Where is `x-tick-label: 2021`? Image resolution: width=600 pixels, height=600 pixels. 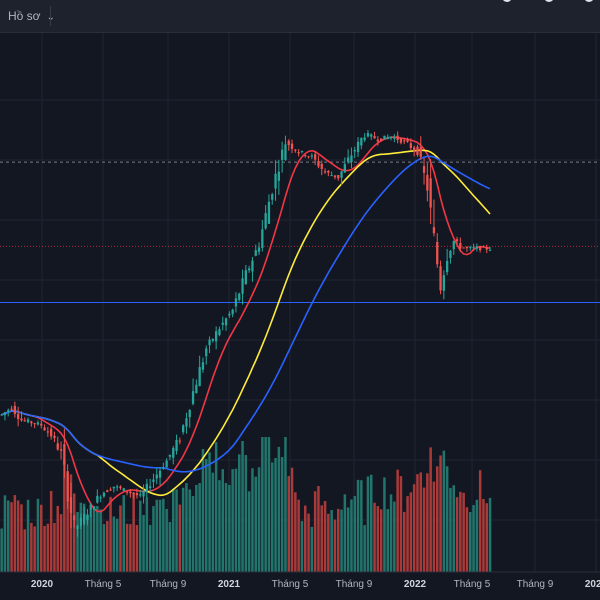
x-tick-label: 2021 is located at coordinates (229, 584).